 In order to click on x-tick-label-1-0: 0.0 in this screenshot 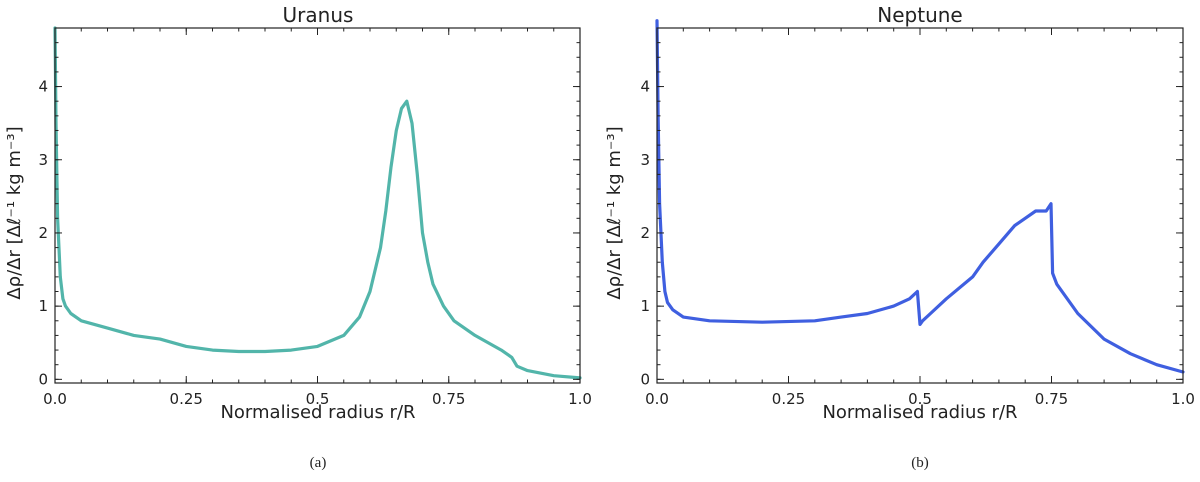, I will do `click(657, 399)`.